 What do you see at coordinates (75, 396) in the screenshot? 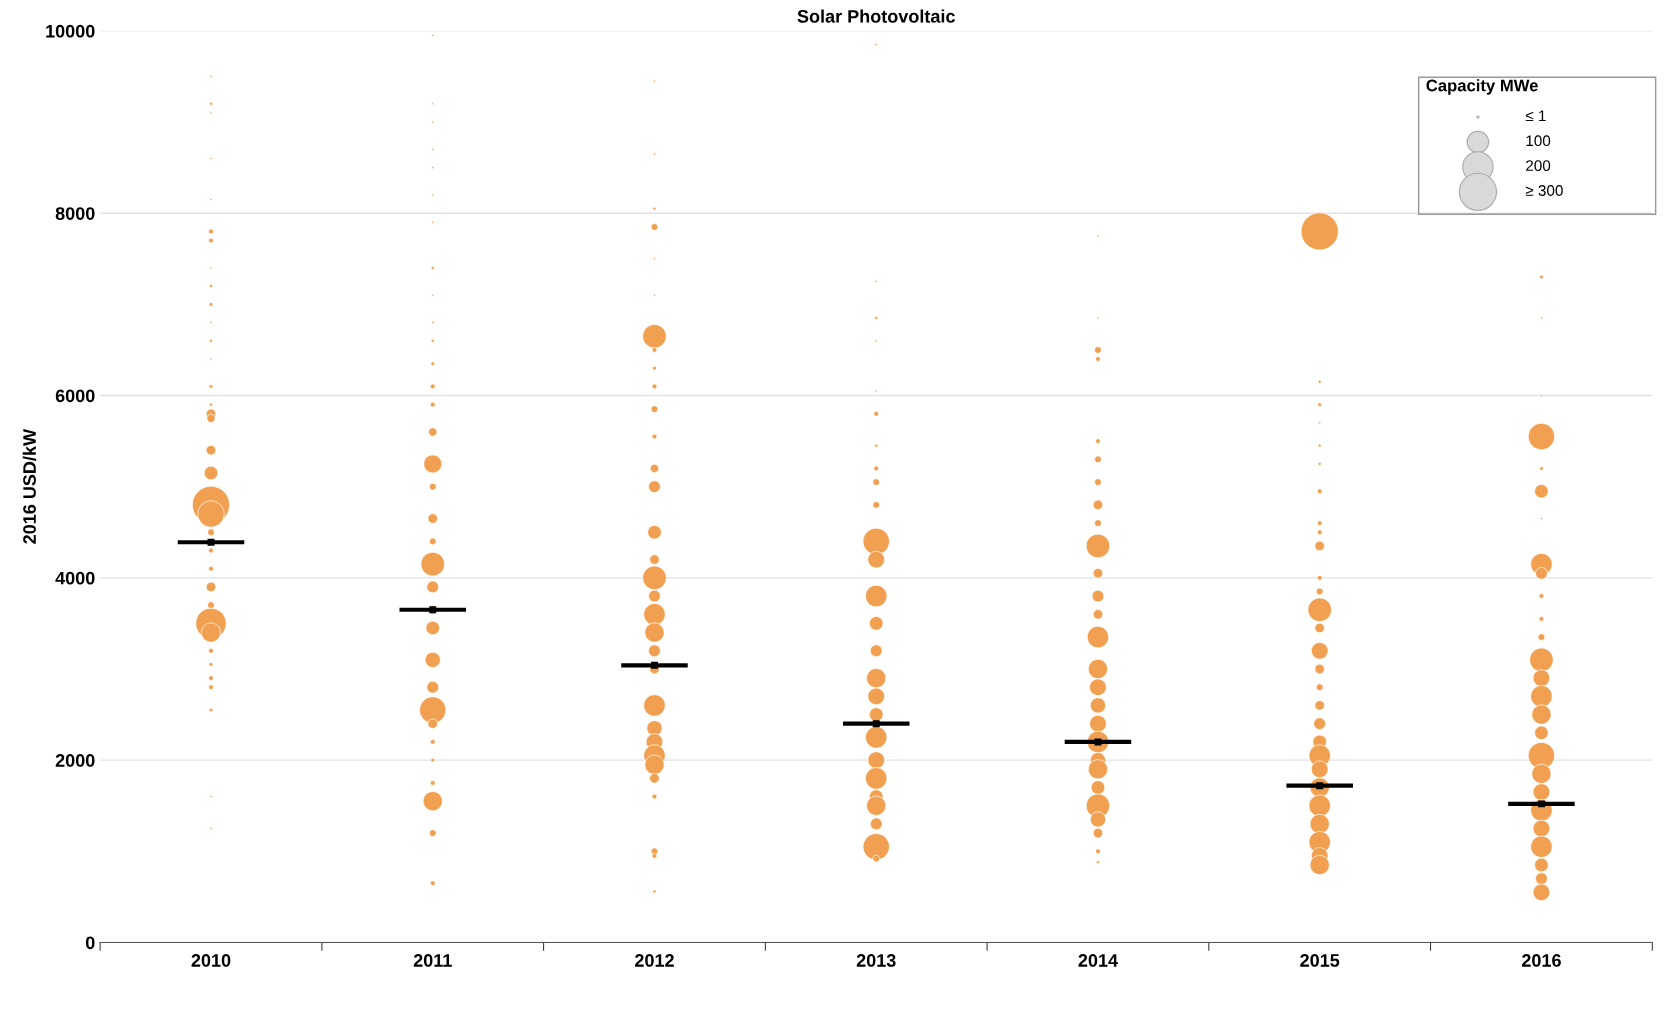
I see `y-tick-label: 6000` at bounding box center [75, 396].